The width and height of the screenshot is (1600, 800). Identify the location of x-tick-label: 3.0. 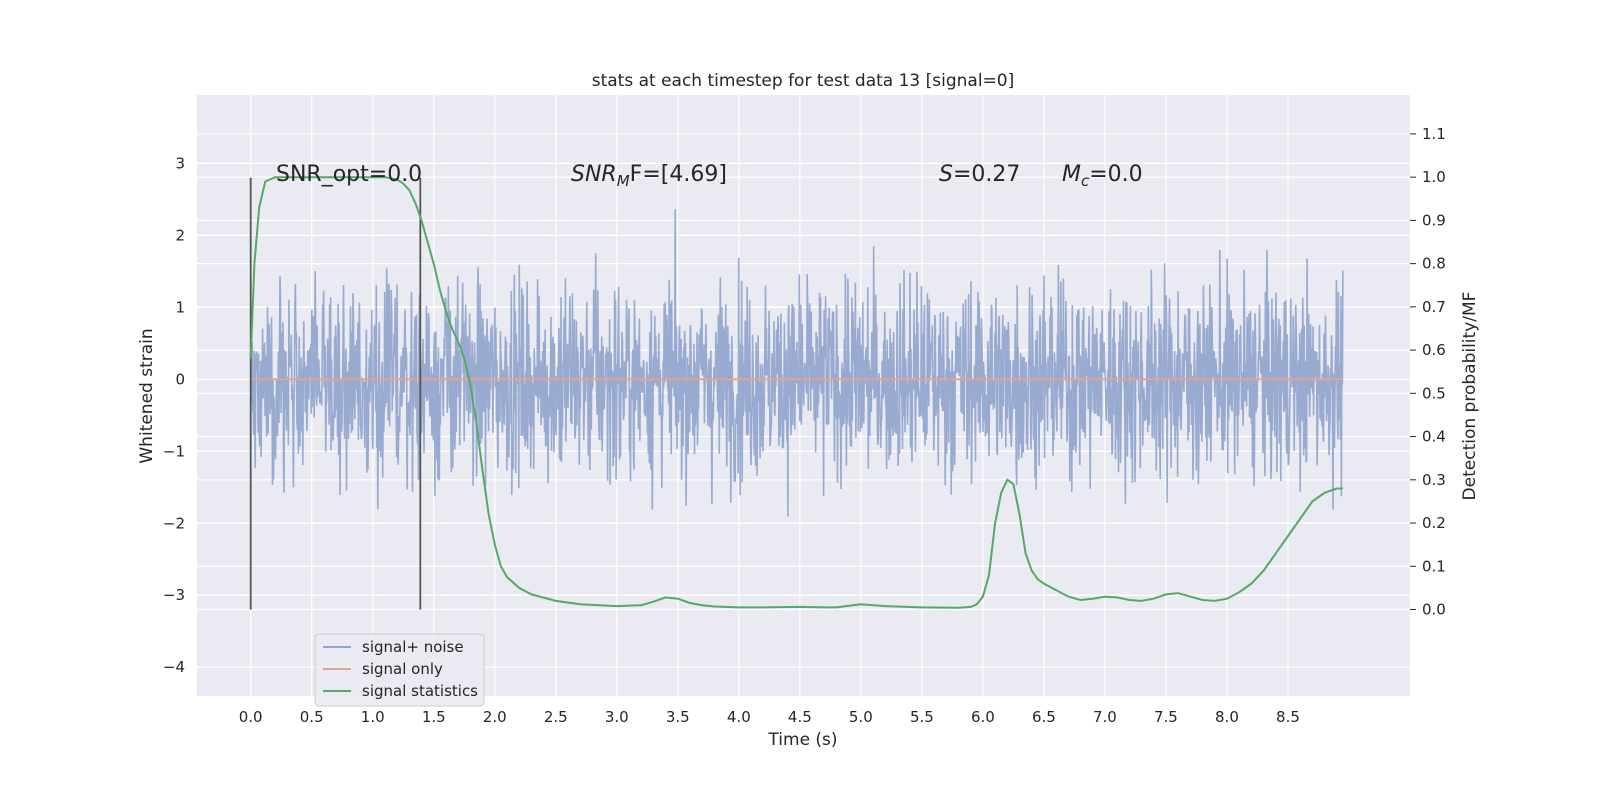
(617, 717).